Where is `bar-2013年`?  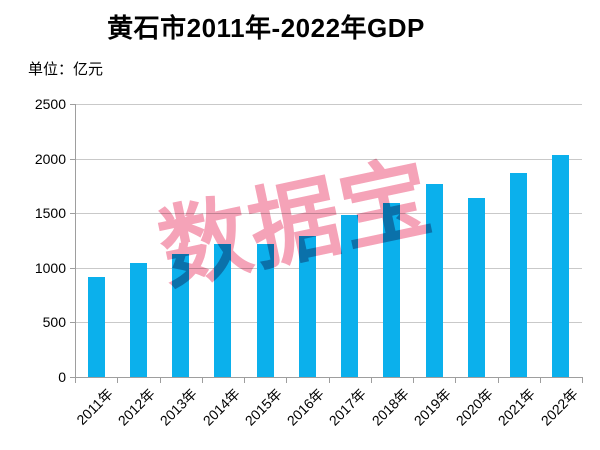
bar-2013年 is located at coordinates (181, 315).